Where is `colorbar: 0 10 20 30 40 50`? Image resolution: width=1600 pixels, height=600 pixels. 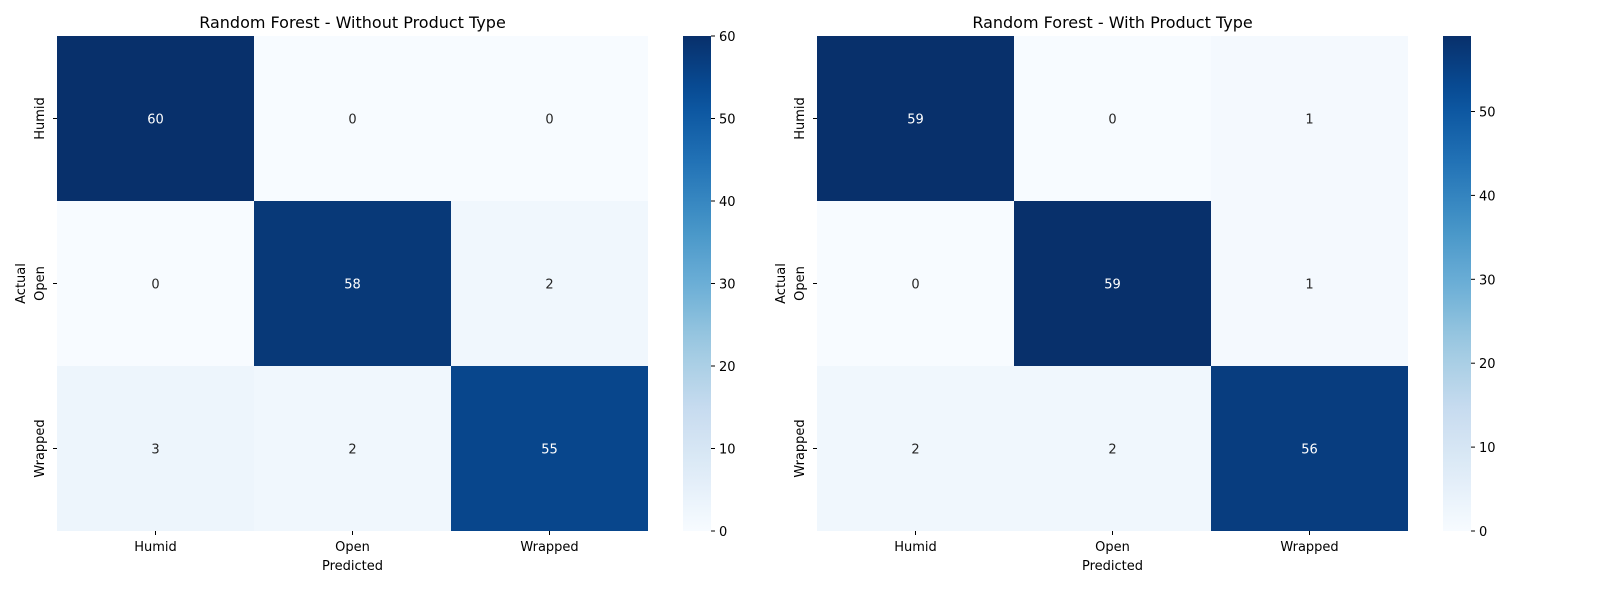 colorbar: 0 10 20 30 40 50 is located at coordinates (1469, 288).